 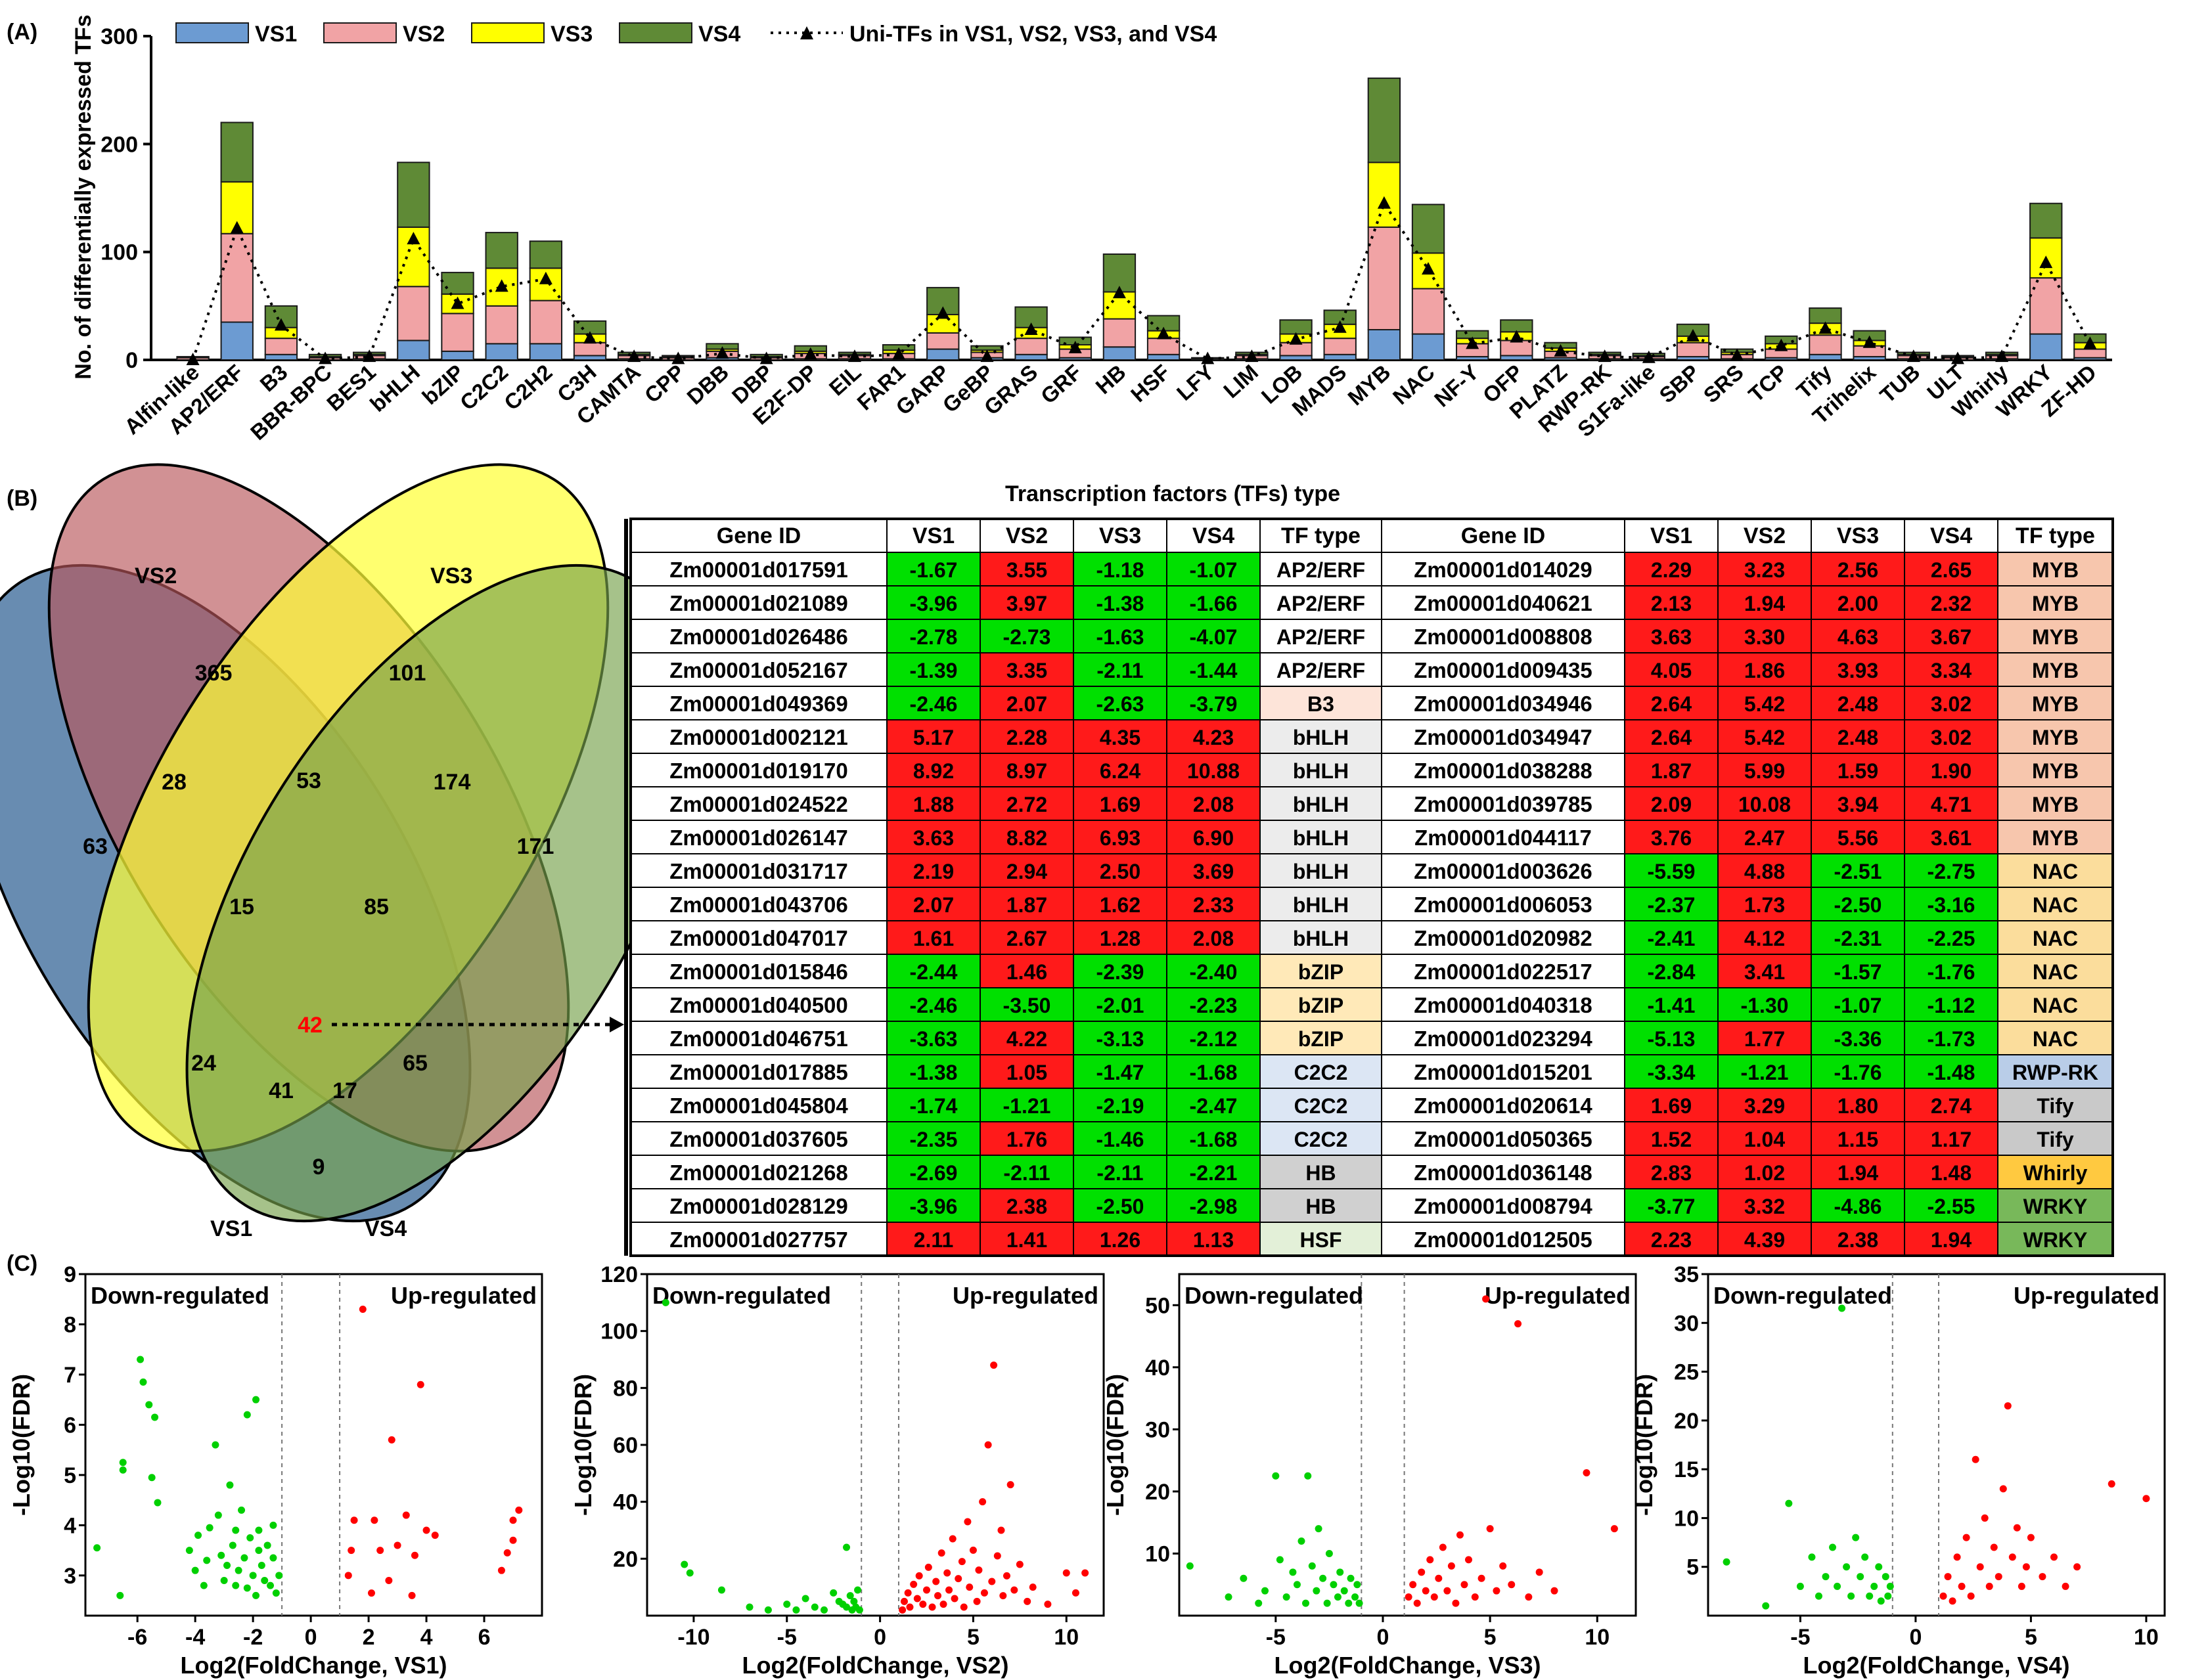 What do you see at coordinates (2055, 972) in the screenshot?
I see `tf-type-text: NAC` at bounding box center [2055, 972].